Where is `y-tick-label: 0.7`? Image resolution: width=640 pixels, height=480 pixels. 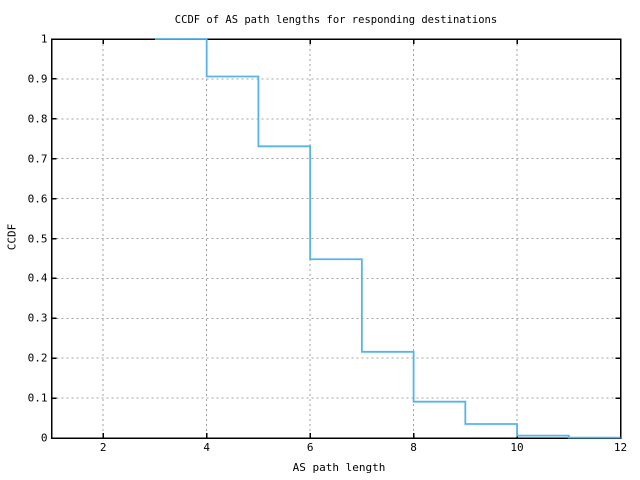 y-tick-label: 0.7 is located at coordinates (37, 159).